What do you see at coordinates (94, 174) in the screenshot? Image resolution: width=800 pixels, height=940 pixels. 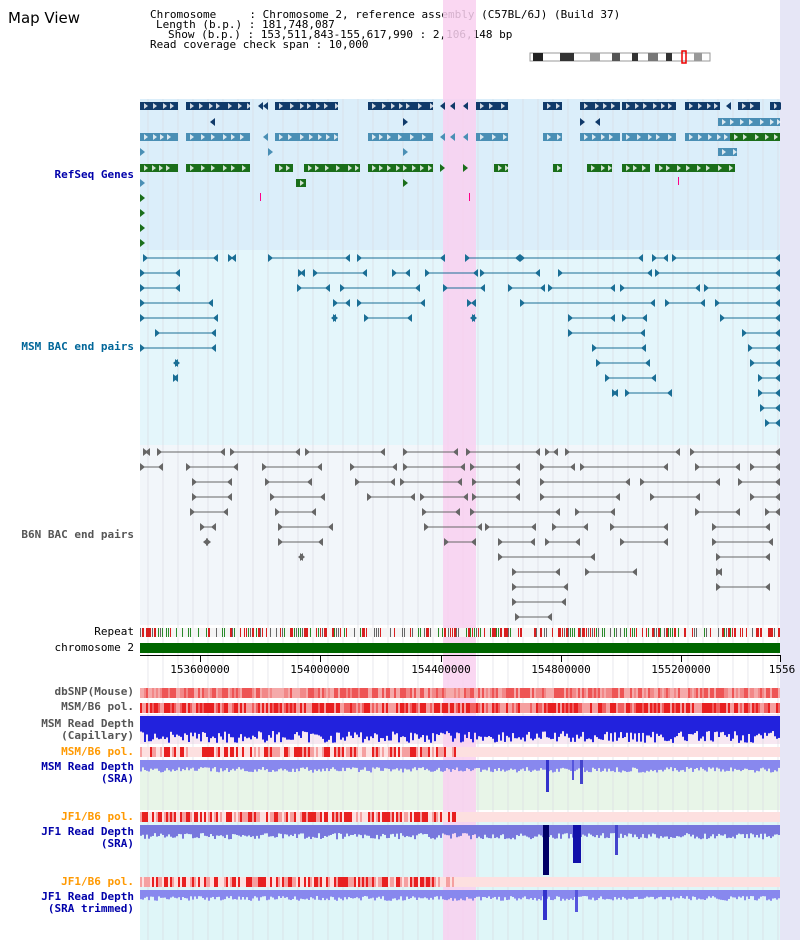 I see `refseq-label: RefSeq Genes` at bounding box center [94, 174].